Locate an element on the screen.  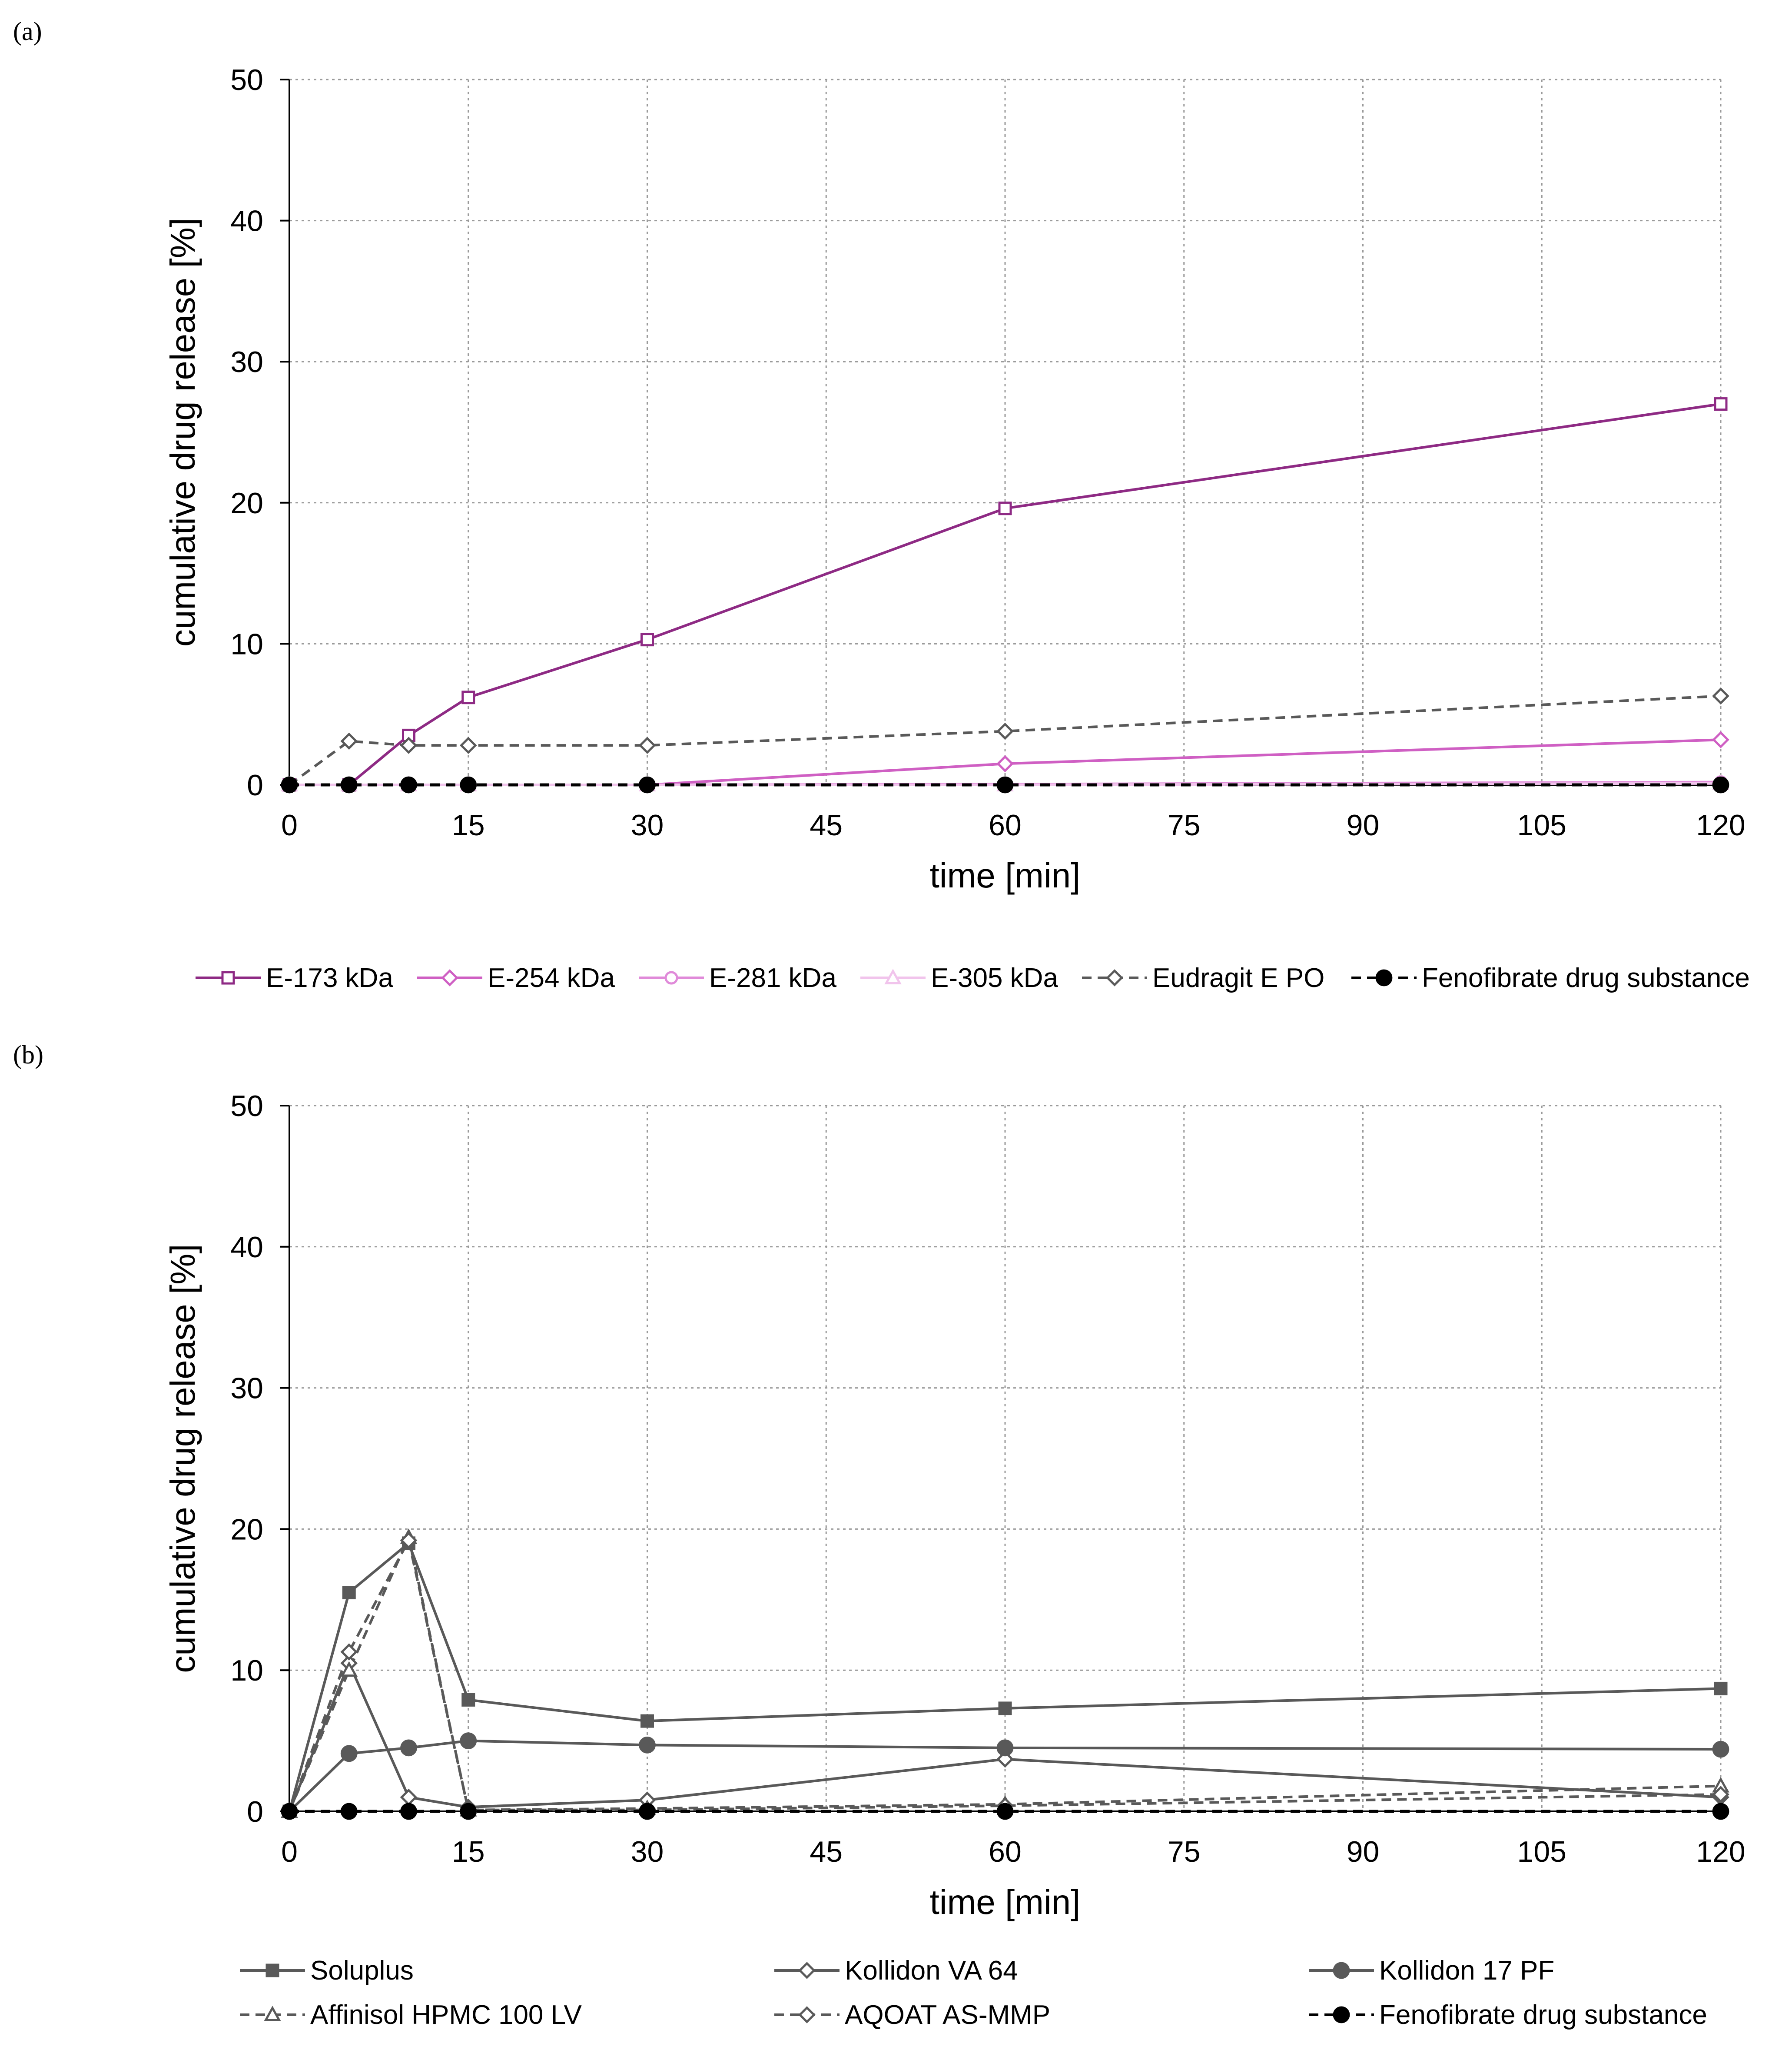
legend-item: E-173 kDa is located at coordinates (294, 978).